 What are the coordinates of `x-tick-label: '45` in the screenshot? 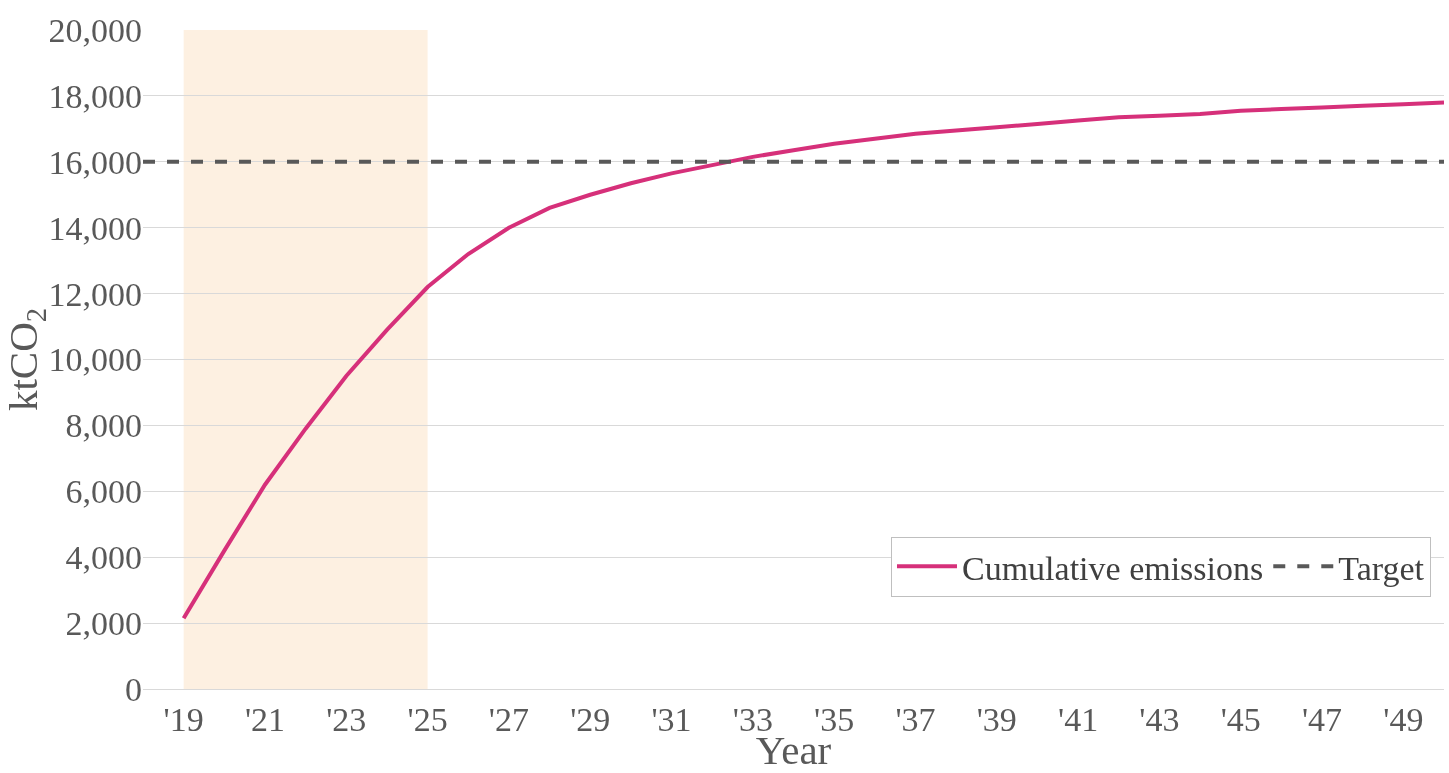 It's located at (1240, 719).